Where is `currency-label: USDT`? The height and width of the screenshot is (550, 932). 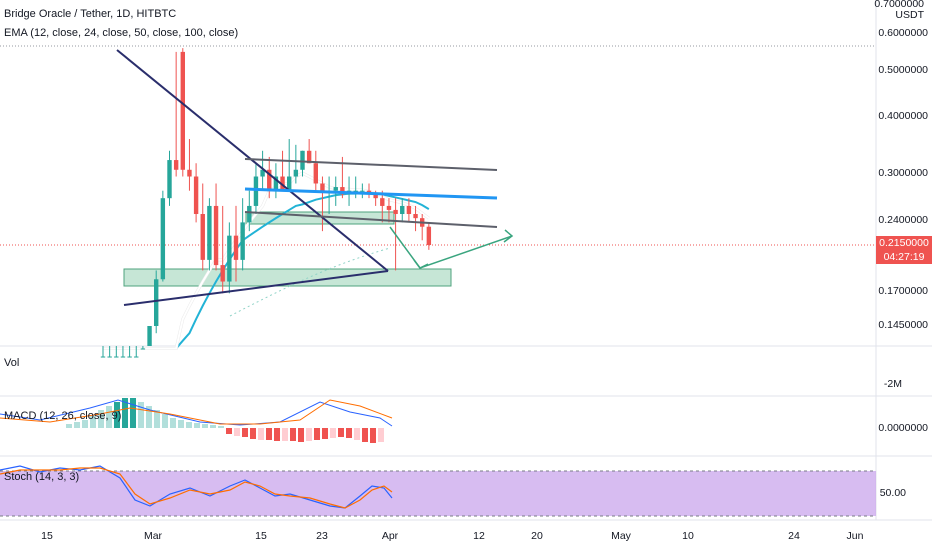 currency-label: USDT is located at coordinates (909, 15).